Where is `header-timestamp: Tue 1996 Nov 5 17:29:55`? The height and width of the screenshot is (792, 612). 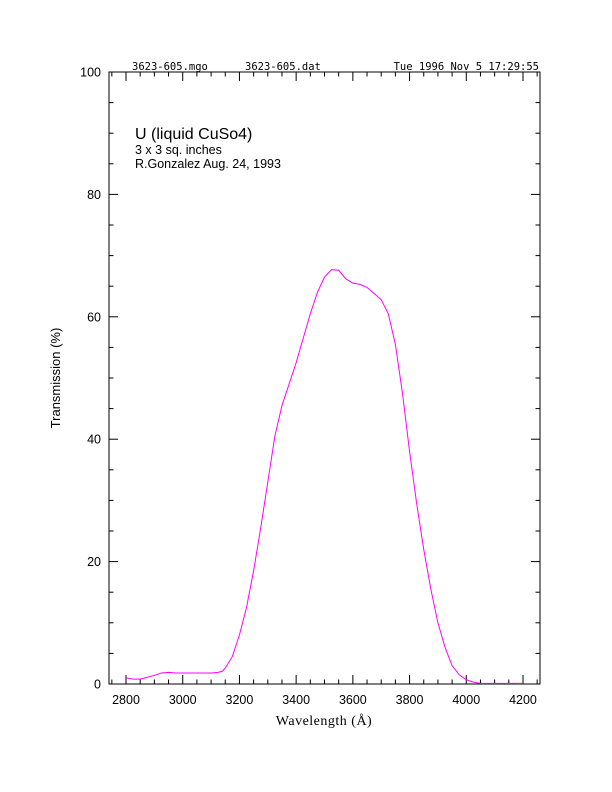
header-timestamp: Tue 1996 Nov 5 17:29:55 is located at coordinates (466, 67).